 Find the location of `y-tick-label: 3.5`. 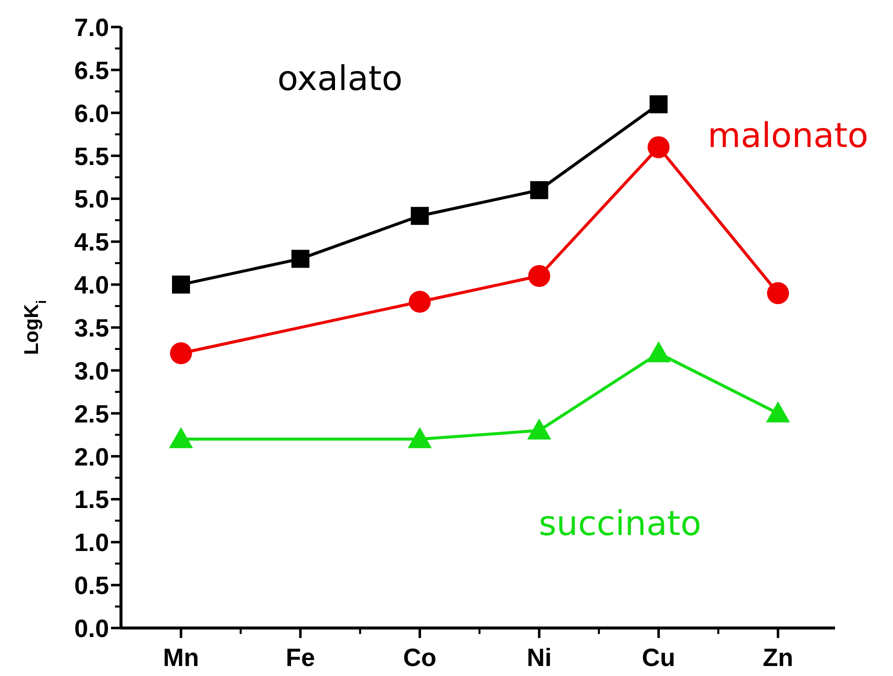

y-tick-label: 3.5 is located at coordinates (92, 328).